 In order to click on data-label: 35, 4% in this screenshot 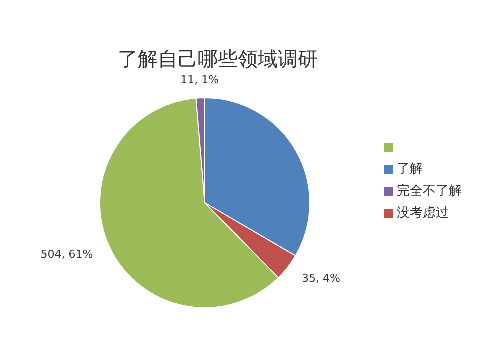, I will do `click(321, 279)`.